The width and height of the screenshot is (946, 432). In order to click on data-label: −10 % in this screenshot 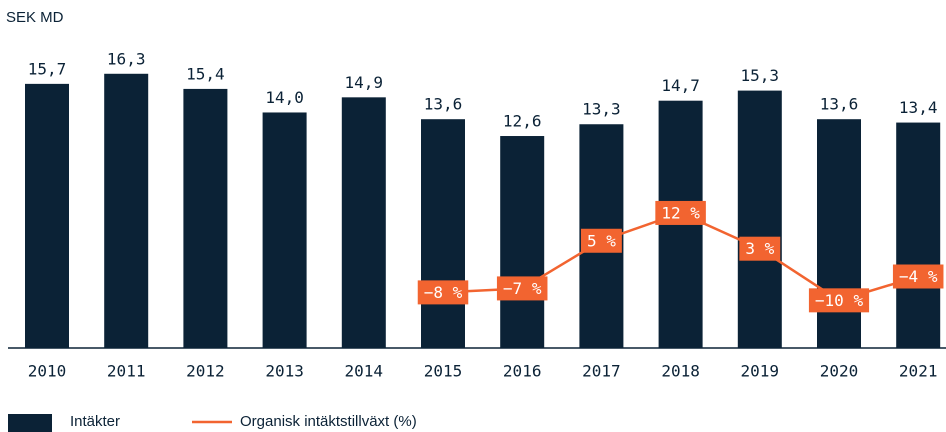, I will do `click(839, 300)`.